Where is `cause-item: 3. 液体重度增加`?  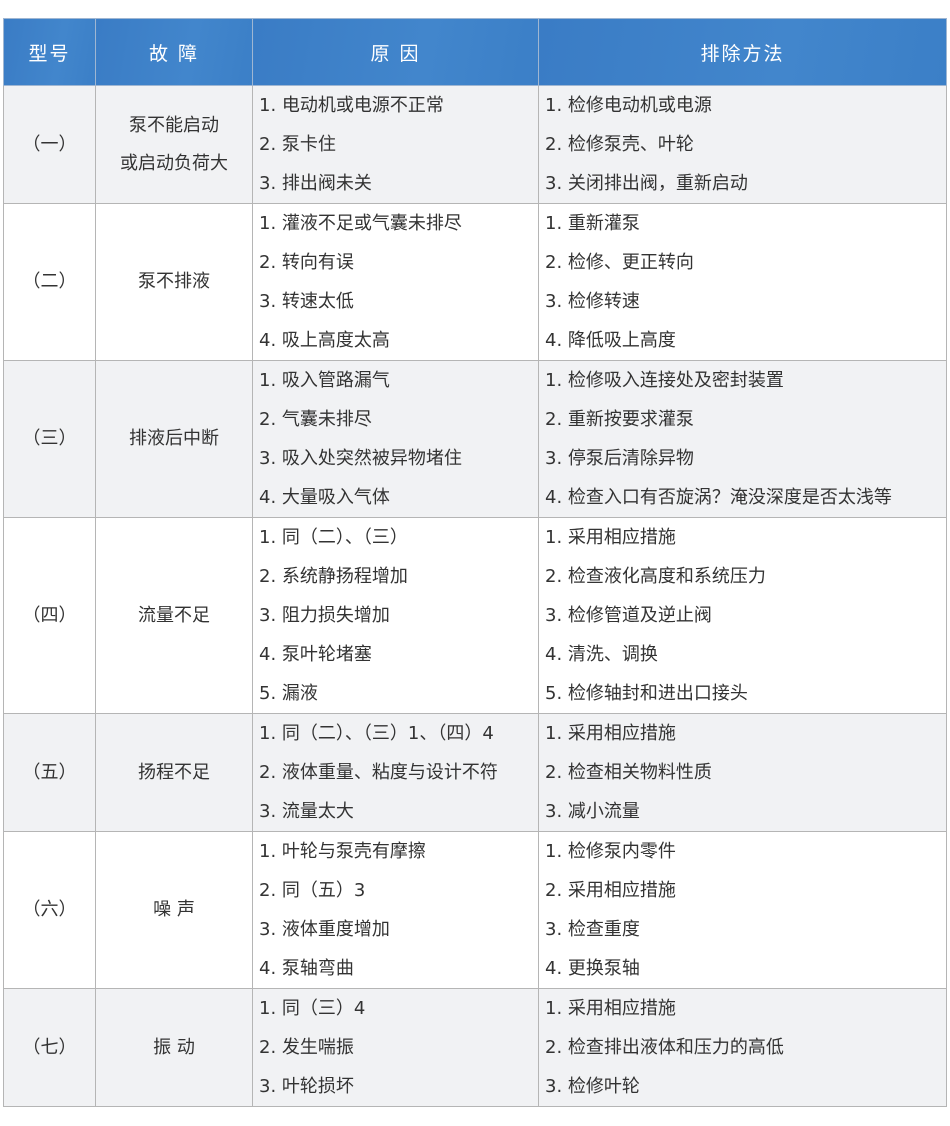
cause-item: 3. 液体重度增加 is located at coordinates (324, 929).